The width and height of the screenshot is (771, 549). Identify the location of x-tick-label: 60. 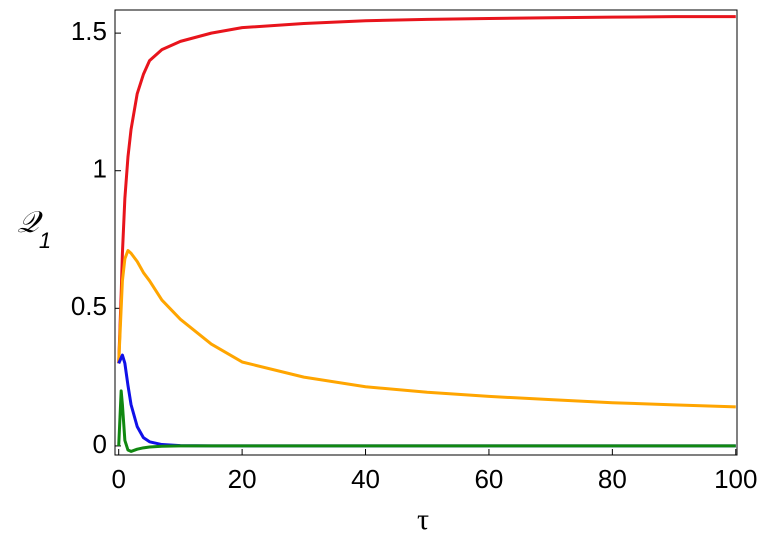
(488, 479).